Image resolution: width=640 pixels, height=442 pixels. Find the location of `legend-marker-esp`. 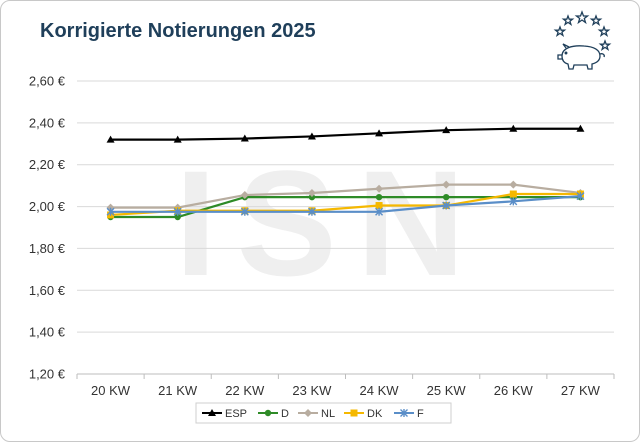

legend-marker-esp is located at coordinates (212, 412).